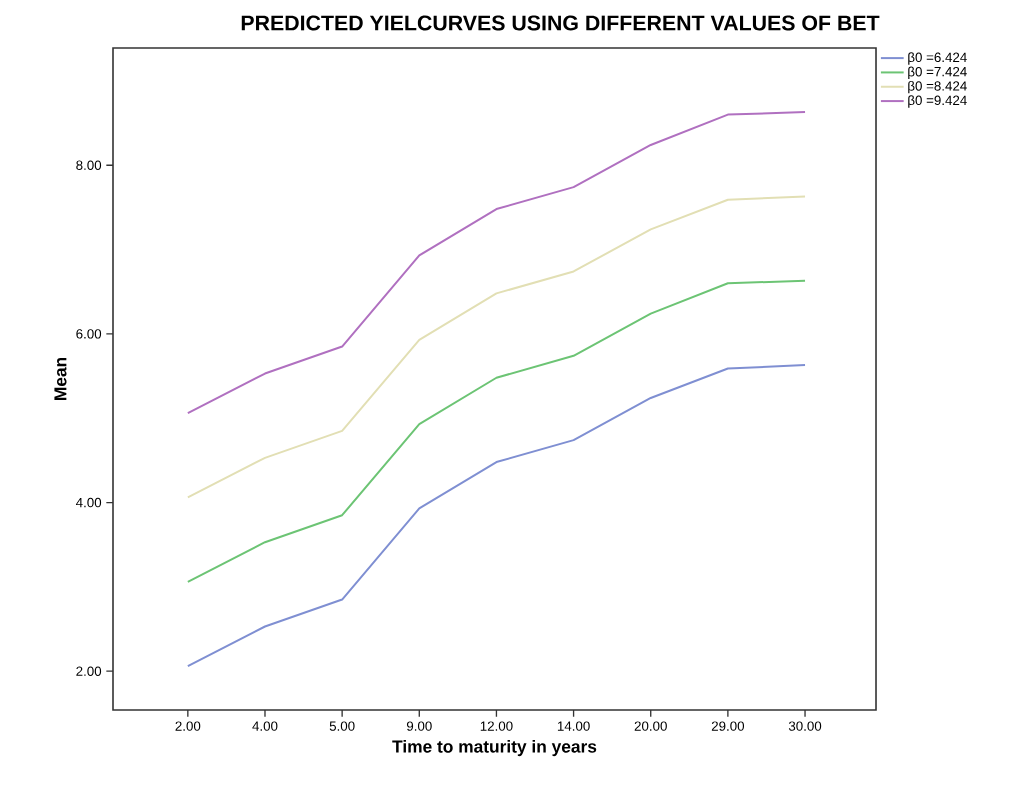  What do you see at coordinates (650, 726) in the screenshot?
I see `x-tick-label: 20.00` at bounding box center [650, 726].